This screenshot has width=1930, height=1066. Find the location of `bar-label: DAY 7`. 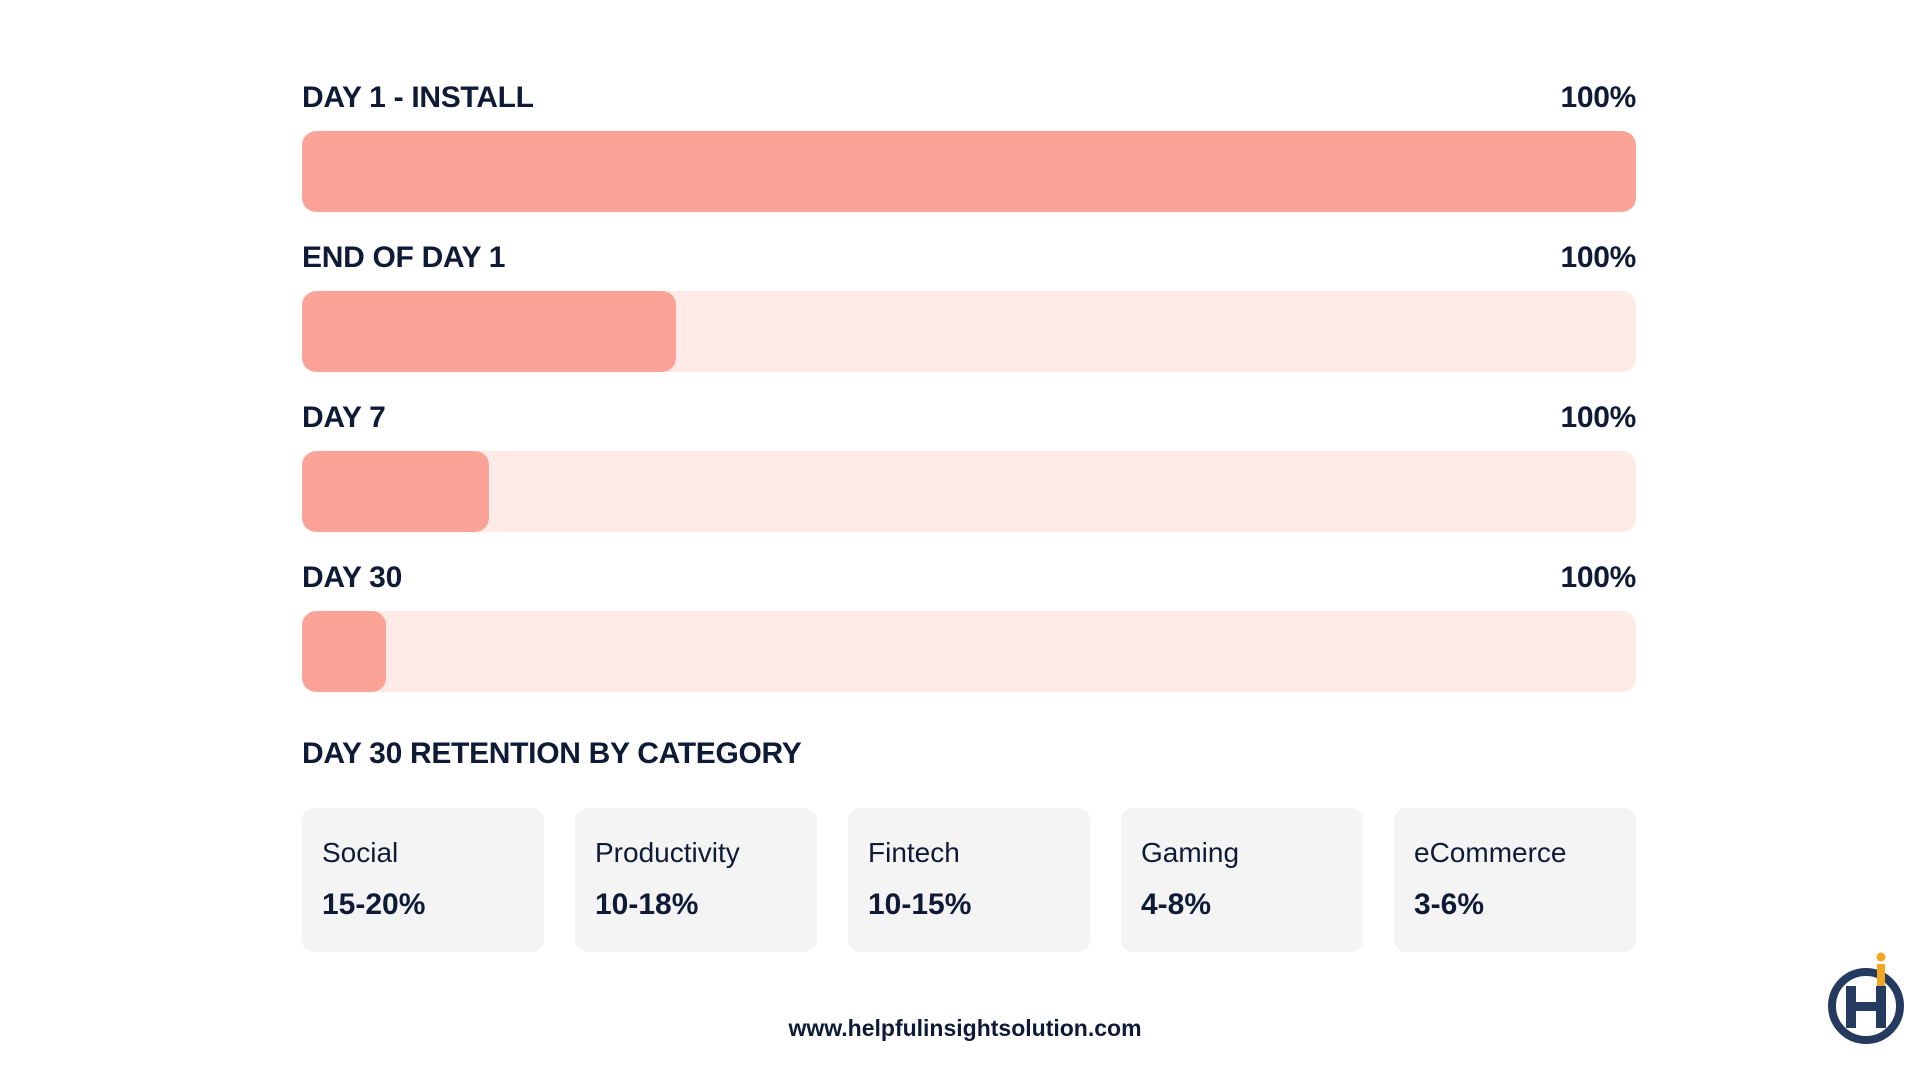

bar-label: DAY 7 is located at coordinates (344, 417).